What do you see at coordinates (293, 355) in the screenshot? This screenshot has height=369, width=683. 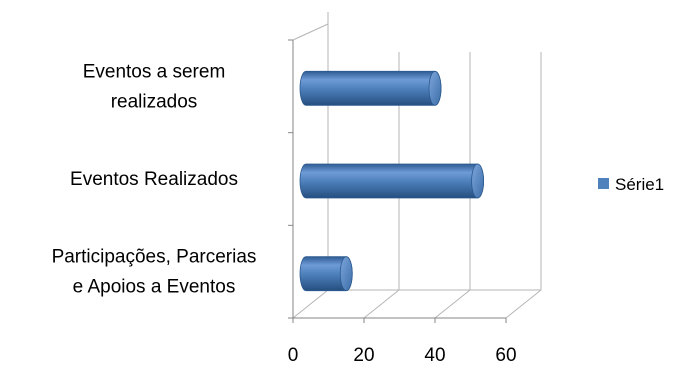 I see `x-tick-label: 0` at bounding box center [293, 355].